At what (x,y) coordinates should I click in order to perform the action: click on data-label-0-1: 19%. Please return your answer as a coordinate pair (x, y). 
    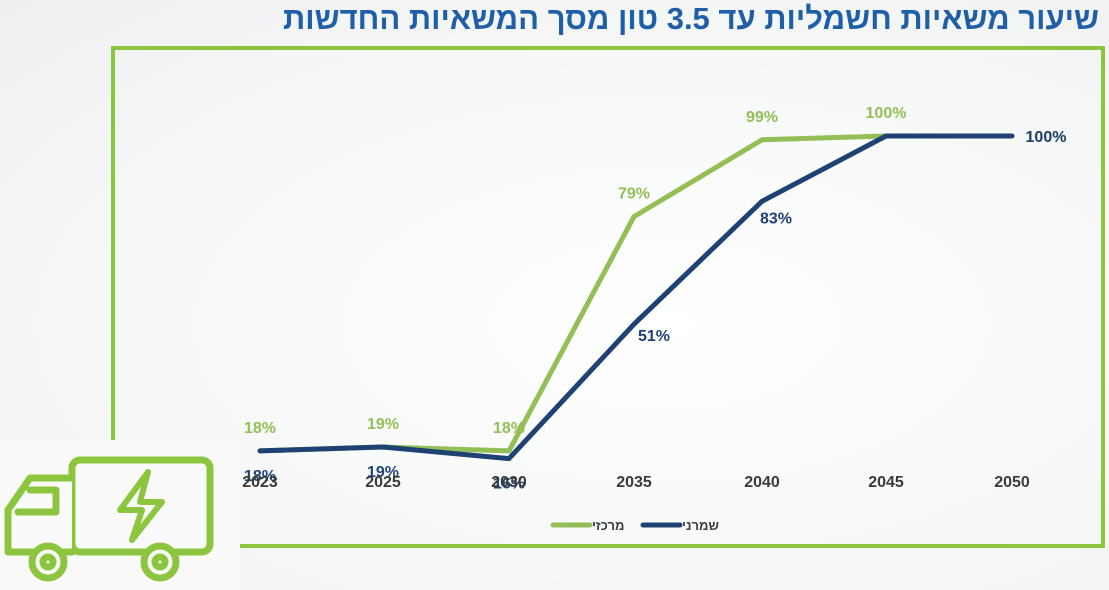
    Looking at the image, I should click on (383, 424).